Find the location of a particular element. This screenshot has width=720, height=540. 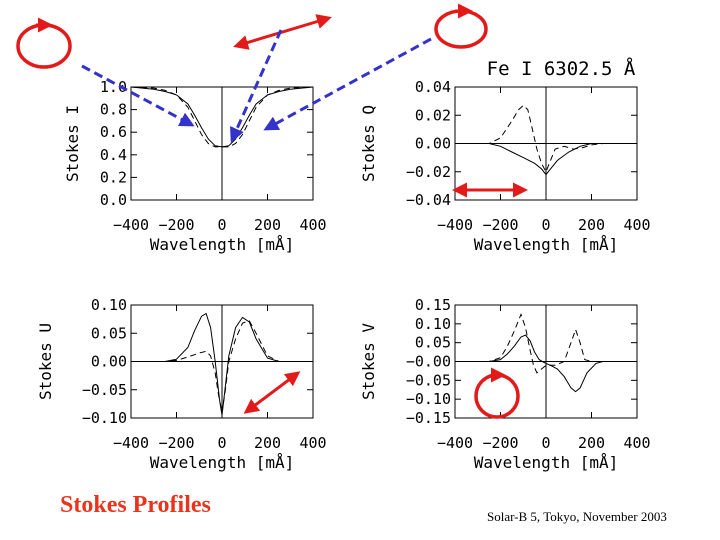

stokes-v-y-tick-label: −0.10 is located at coordinates (428, 399).